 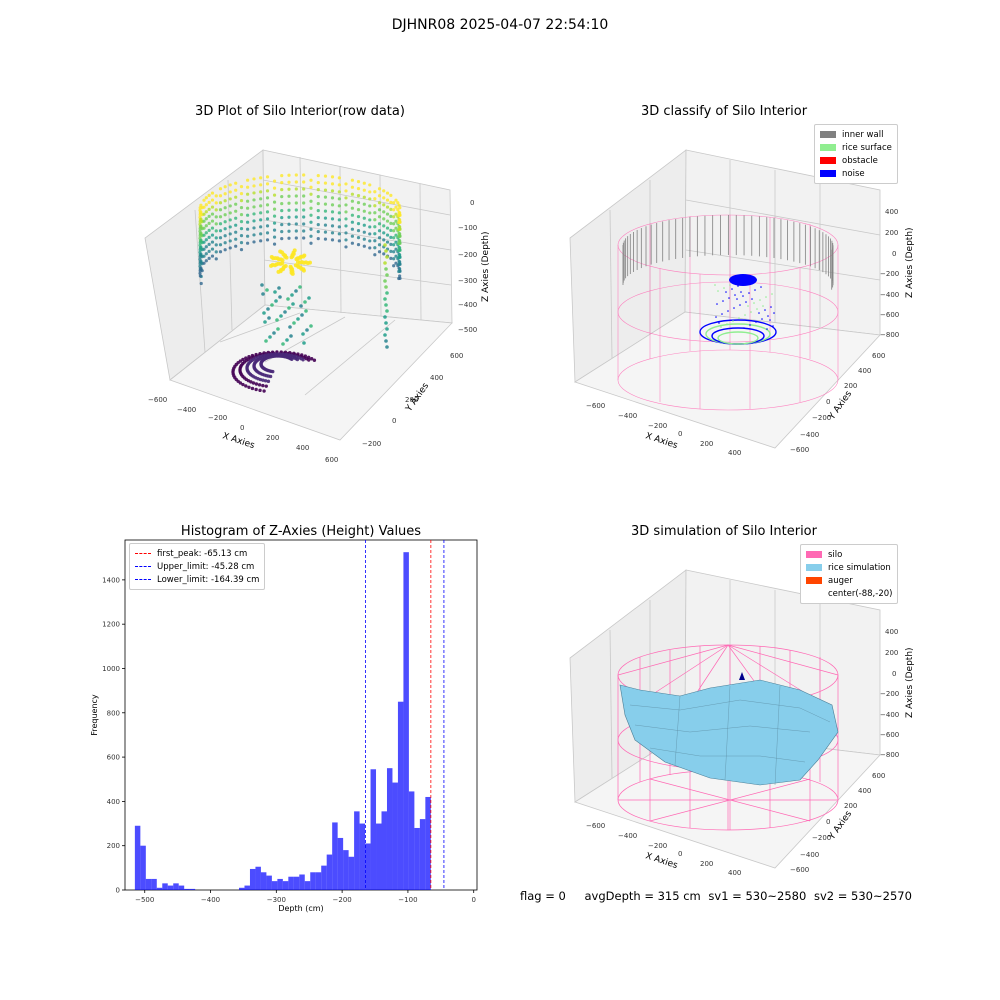 What do you see at coordinates (859, 567) in the screenshot?
I see `legend-label: rice simulation` at bounding box center [859, 567].